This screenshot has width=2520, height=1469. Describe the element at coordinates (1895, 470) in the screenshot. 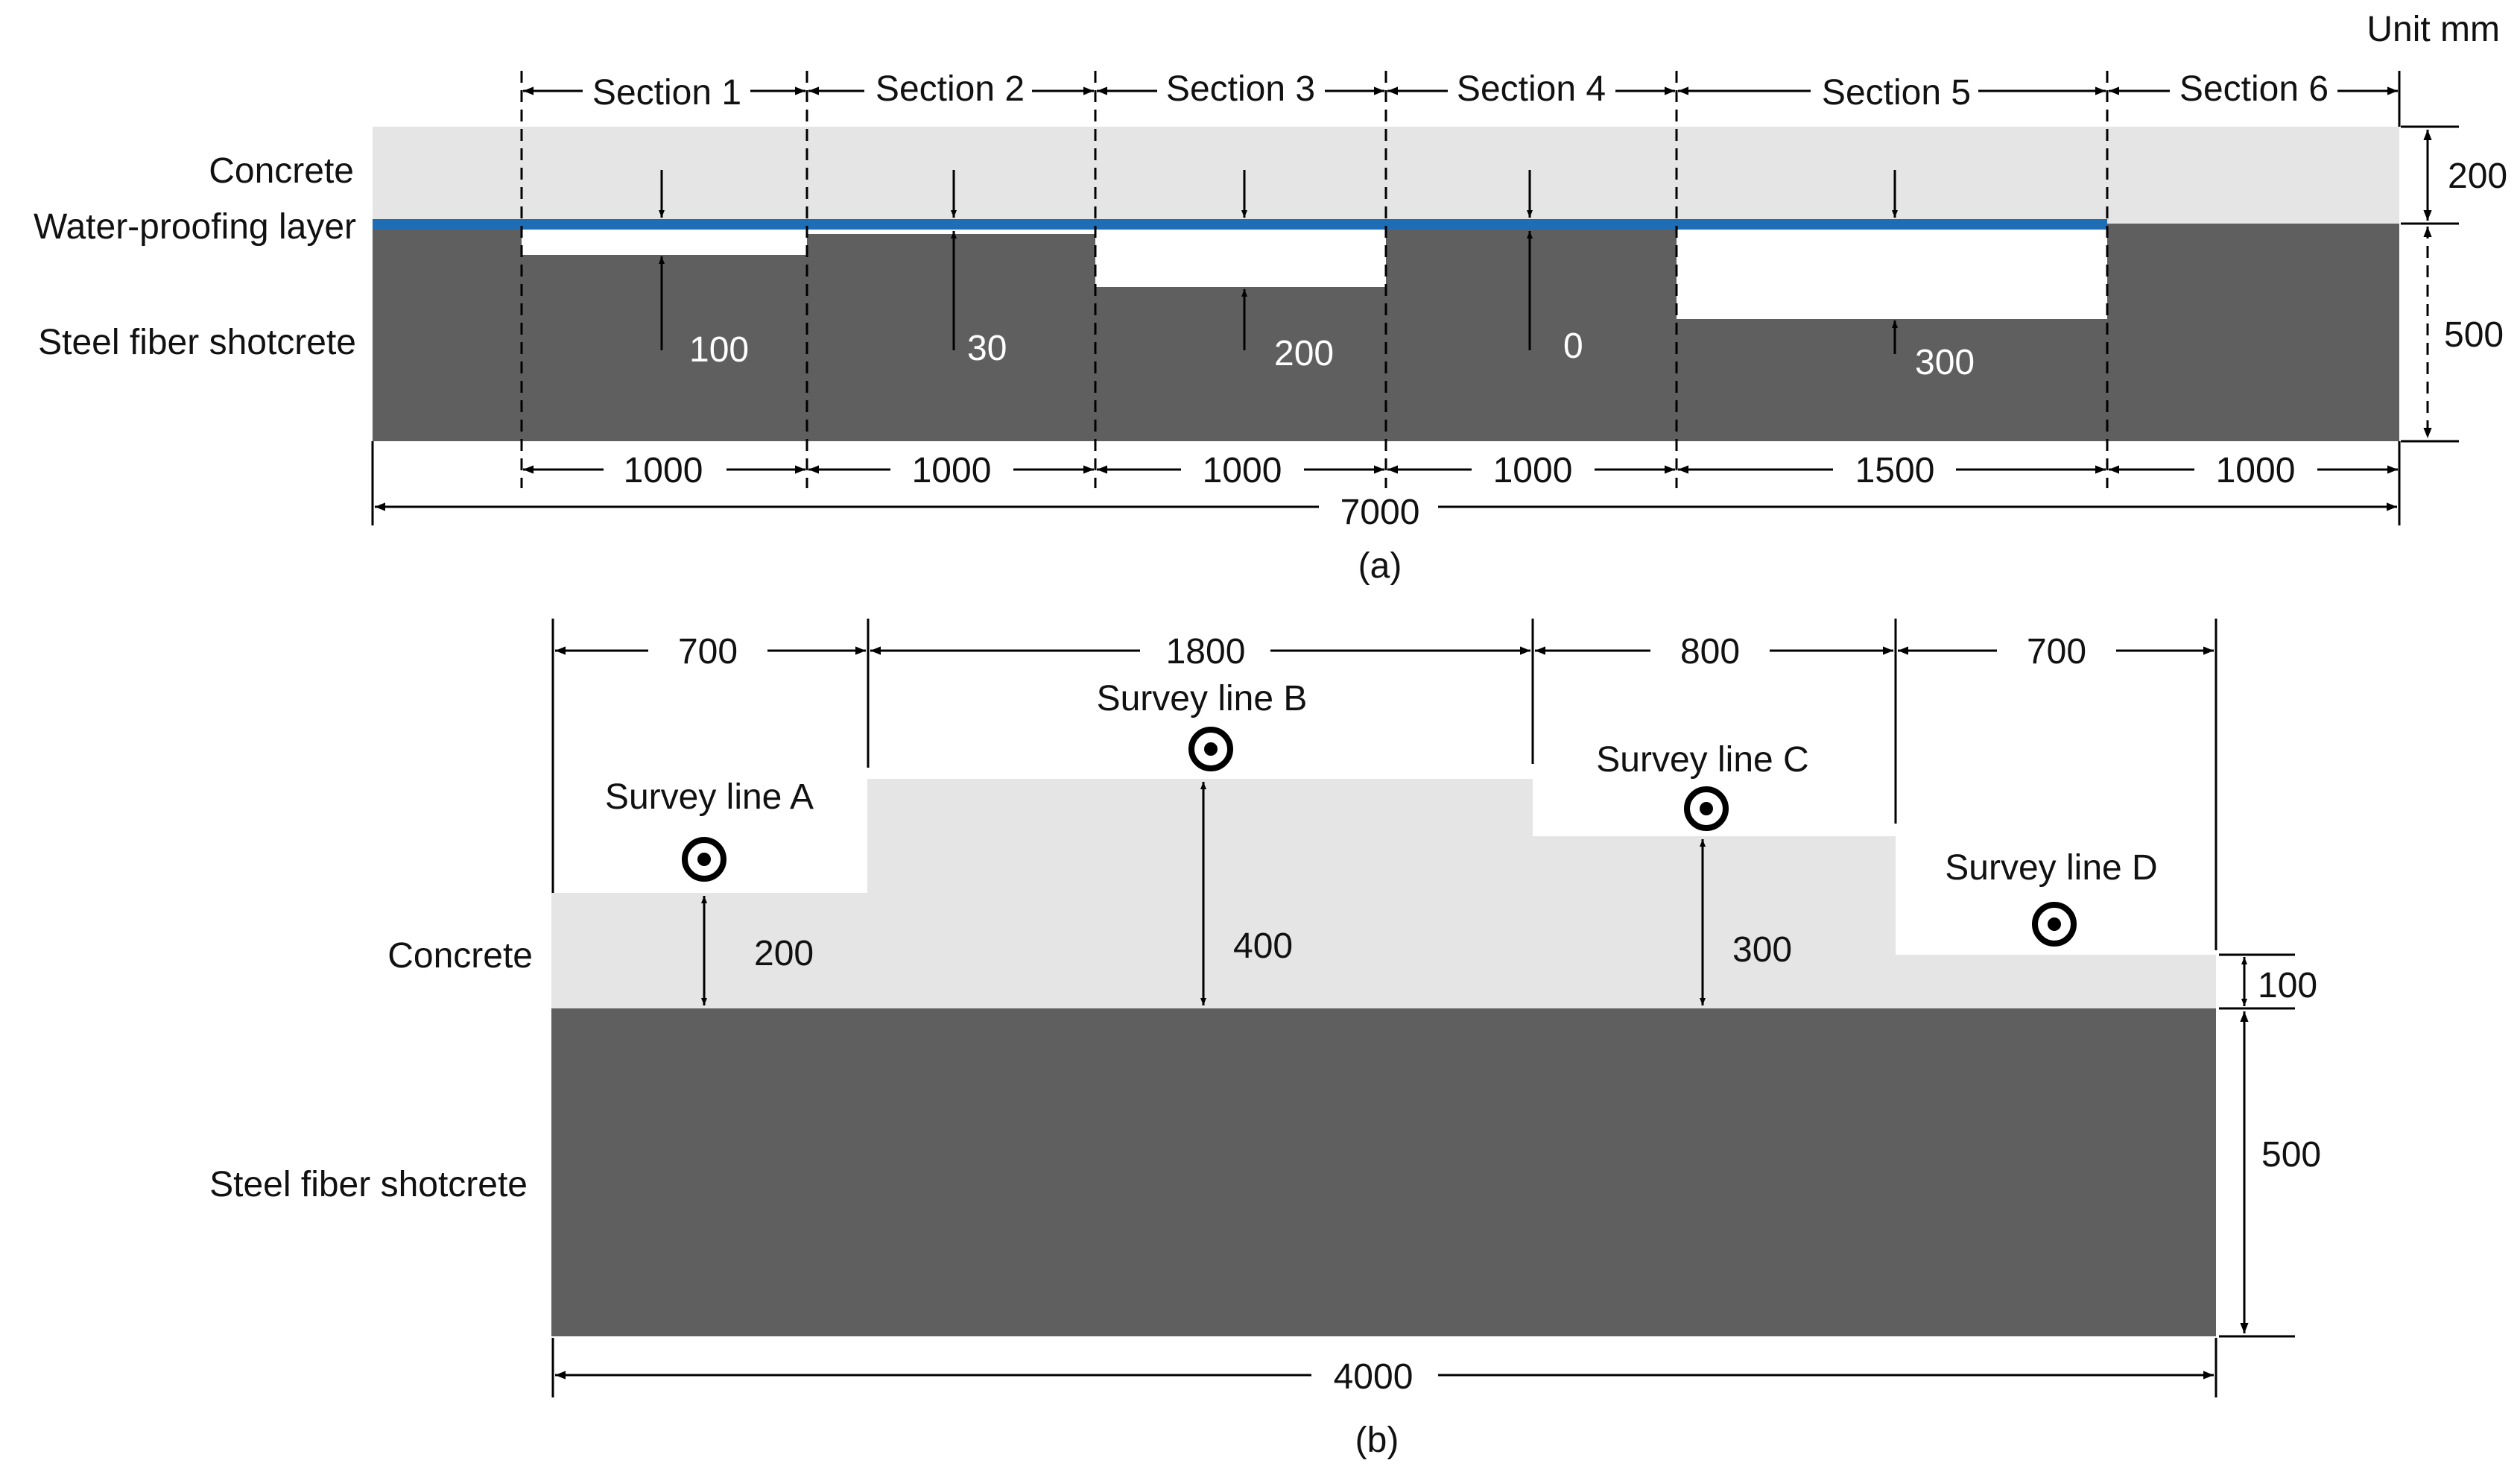

I see `width-section-5: 1500` at that location.